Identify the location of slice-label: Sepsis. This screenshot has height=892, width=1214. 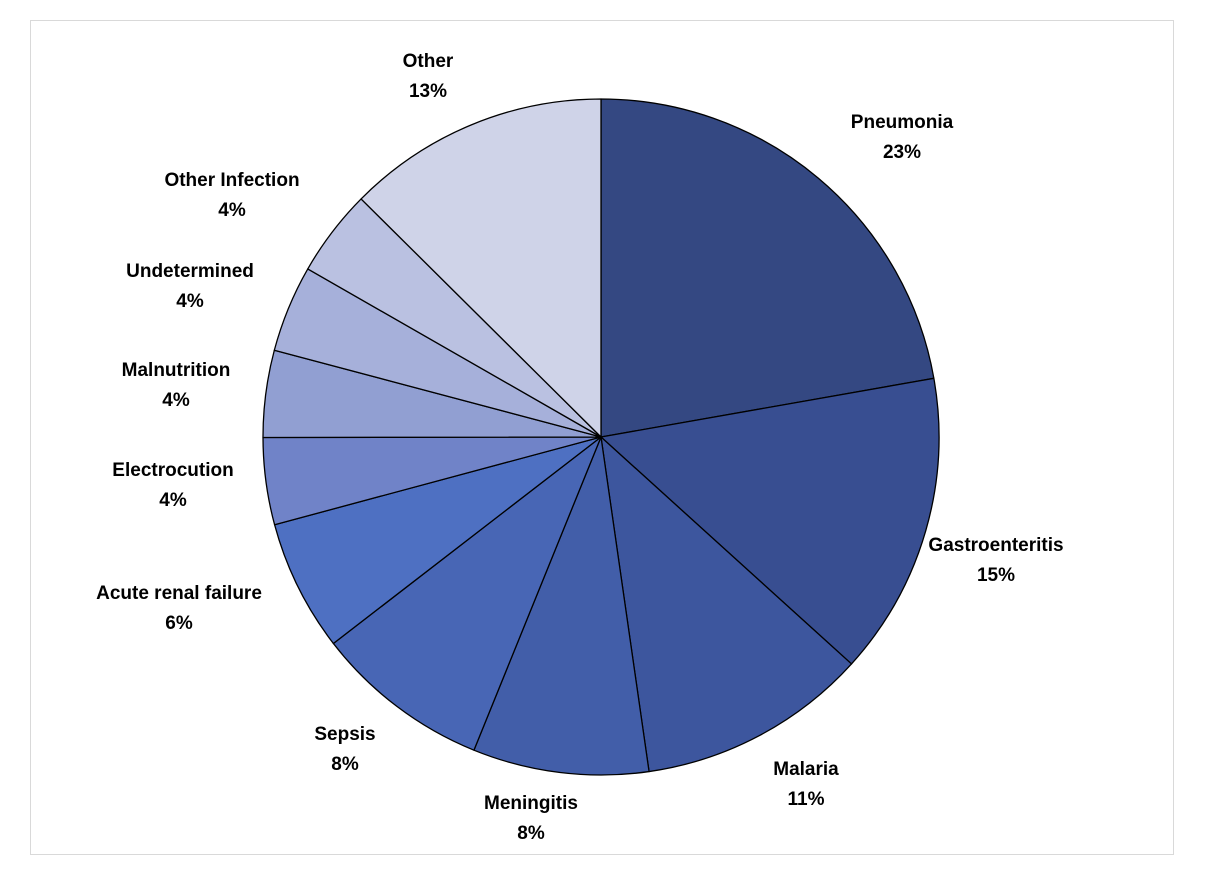
(344, 734).